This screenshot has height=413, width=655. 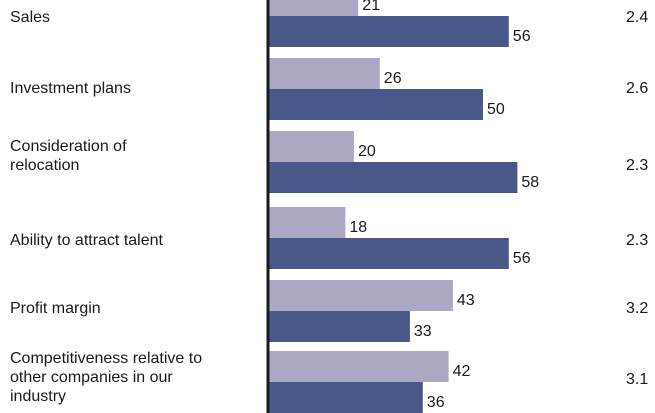 I want to click on score-consideration-of-relocation: 2.3, so click(x=637, y=165).